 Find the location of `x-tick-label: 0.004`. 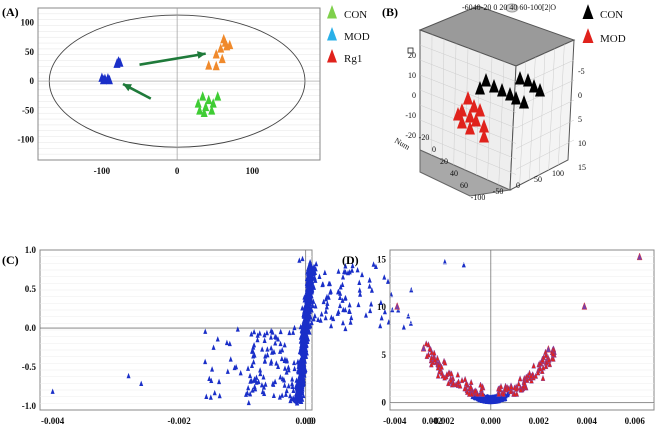

x-tick-label: 0.004 is located at coordinates (587, 421).